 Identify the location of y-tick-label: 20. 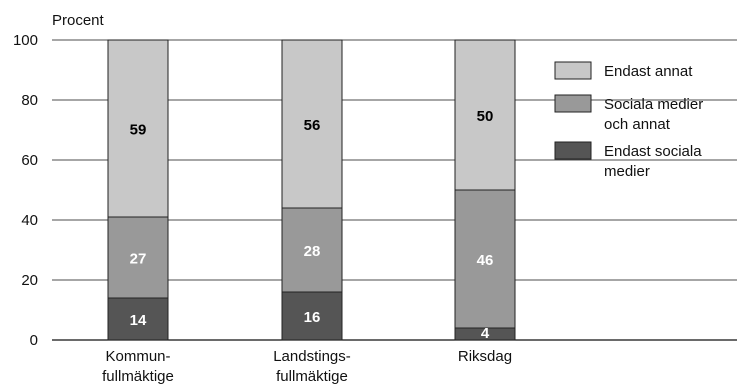
(29, 280).